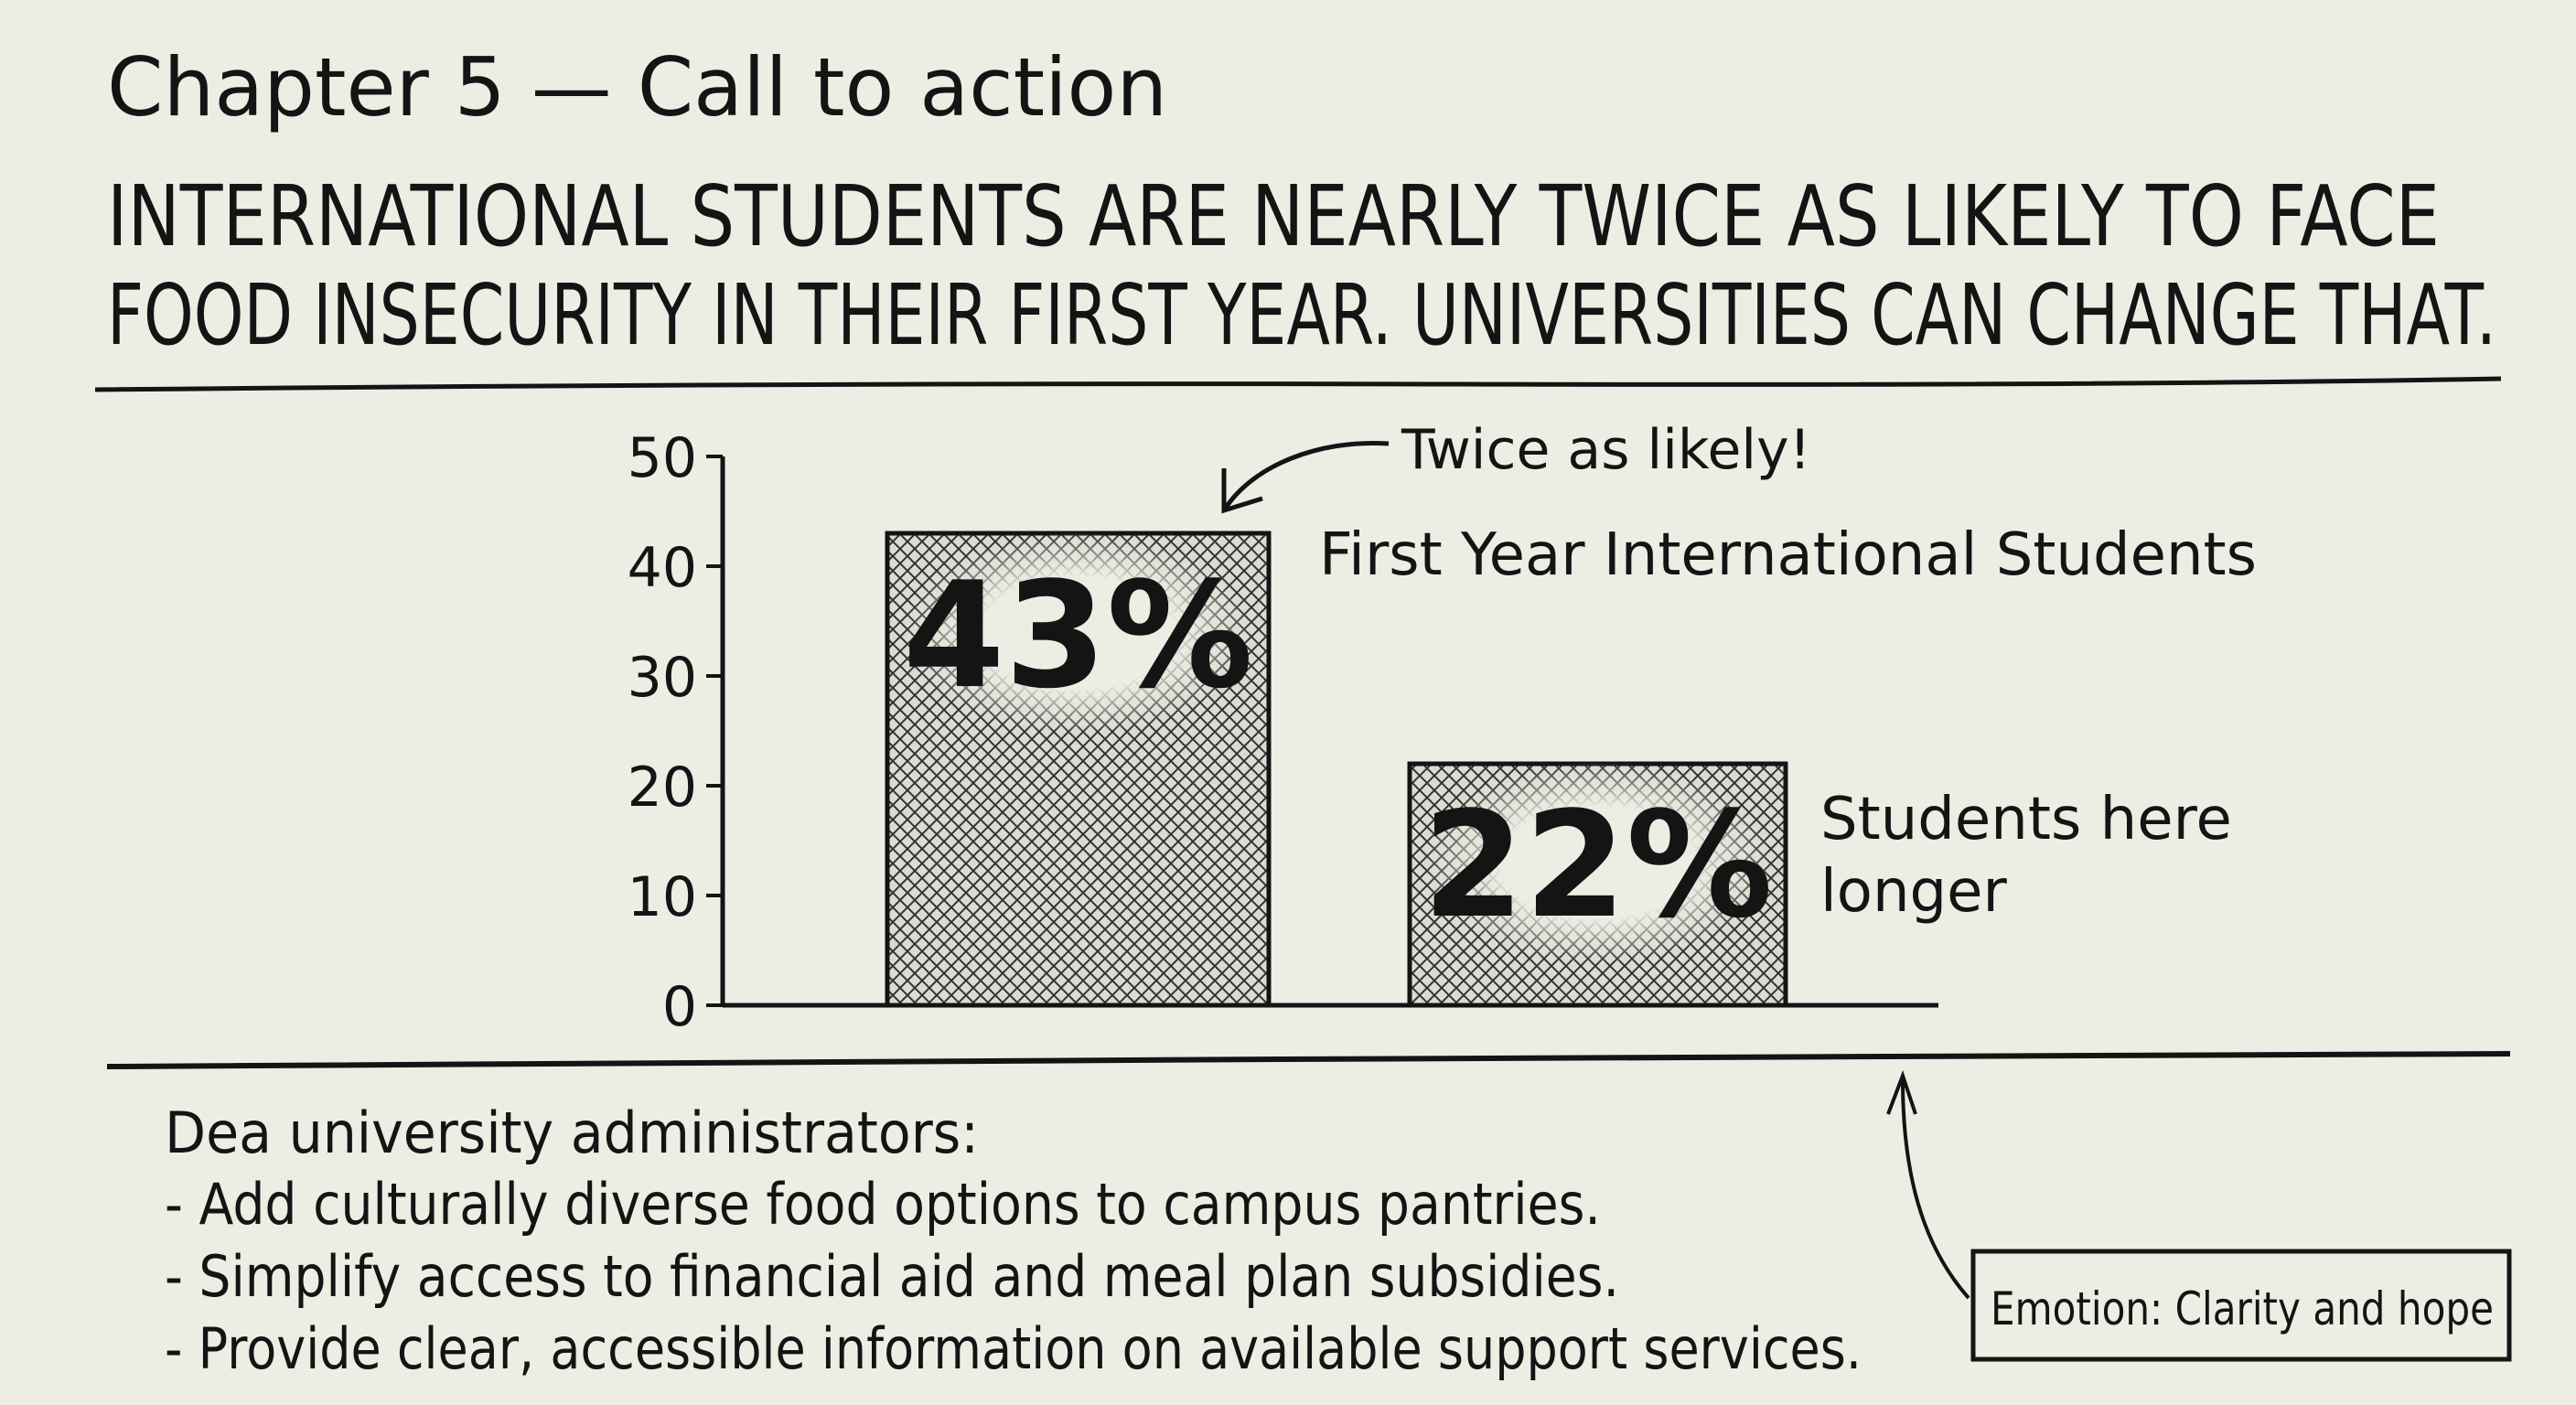  Describe the element at coordinates (1308, 1060) in the screenshot. I see `bottom-divider` at that location.